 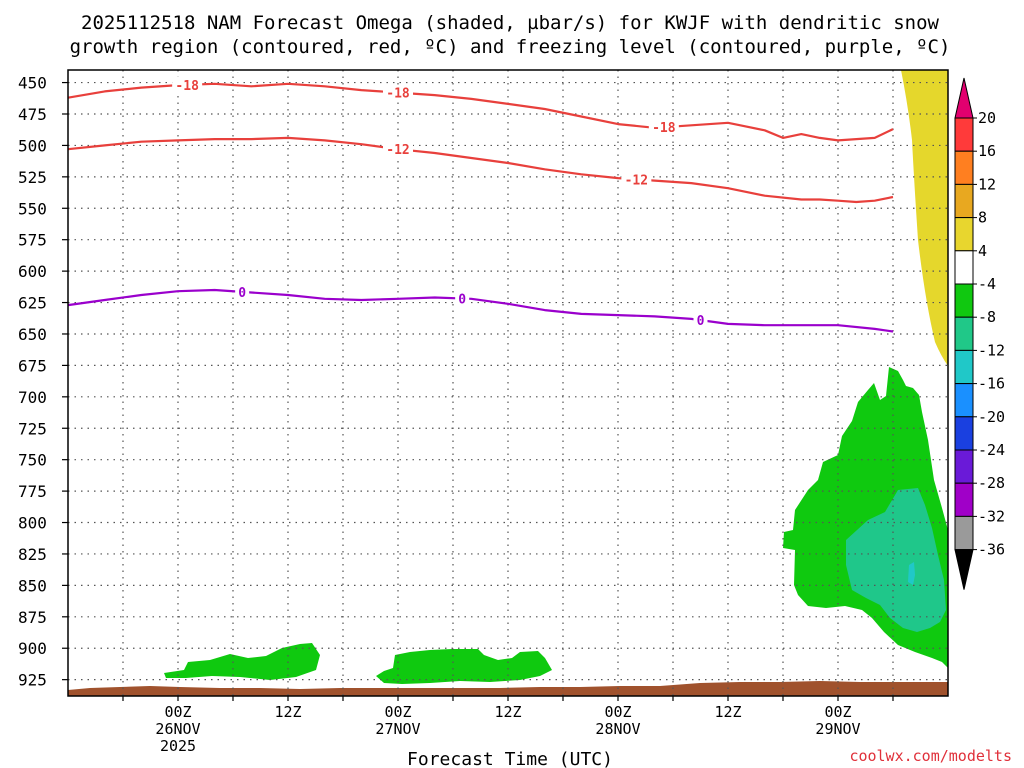 What do you see at coordinates (507, 712) in the screenshot?
I see `x-tick-label-36-0: 12Z` at bounding box center [507, 712].